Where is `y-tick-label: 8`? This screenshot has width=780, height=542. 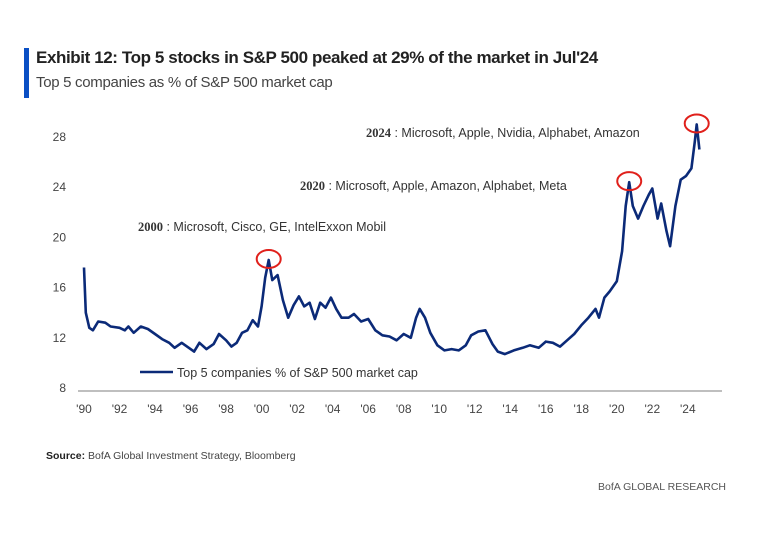
y-tick-label: 8 is located at coordinates (62, 388).